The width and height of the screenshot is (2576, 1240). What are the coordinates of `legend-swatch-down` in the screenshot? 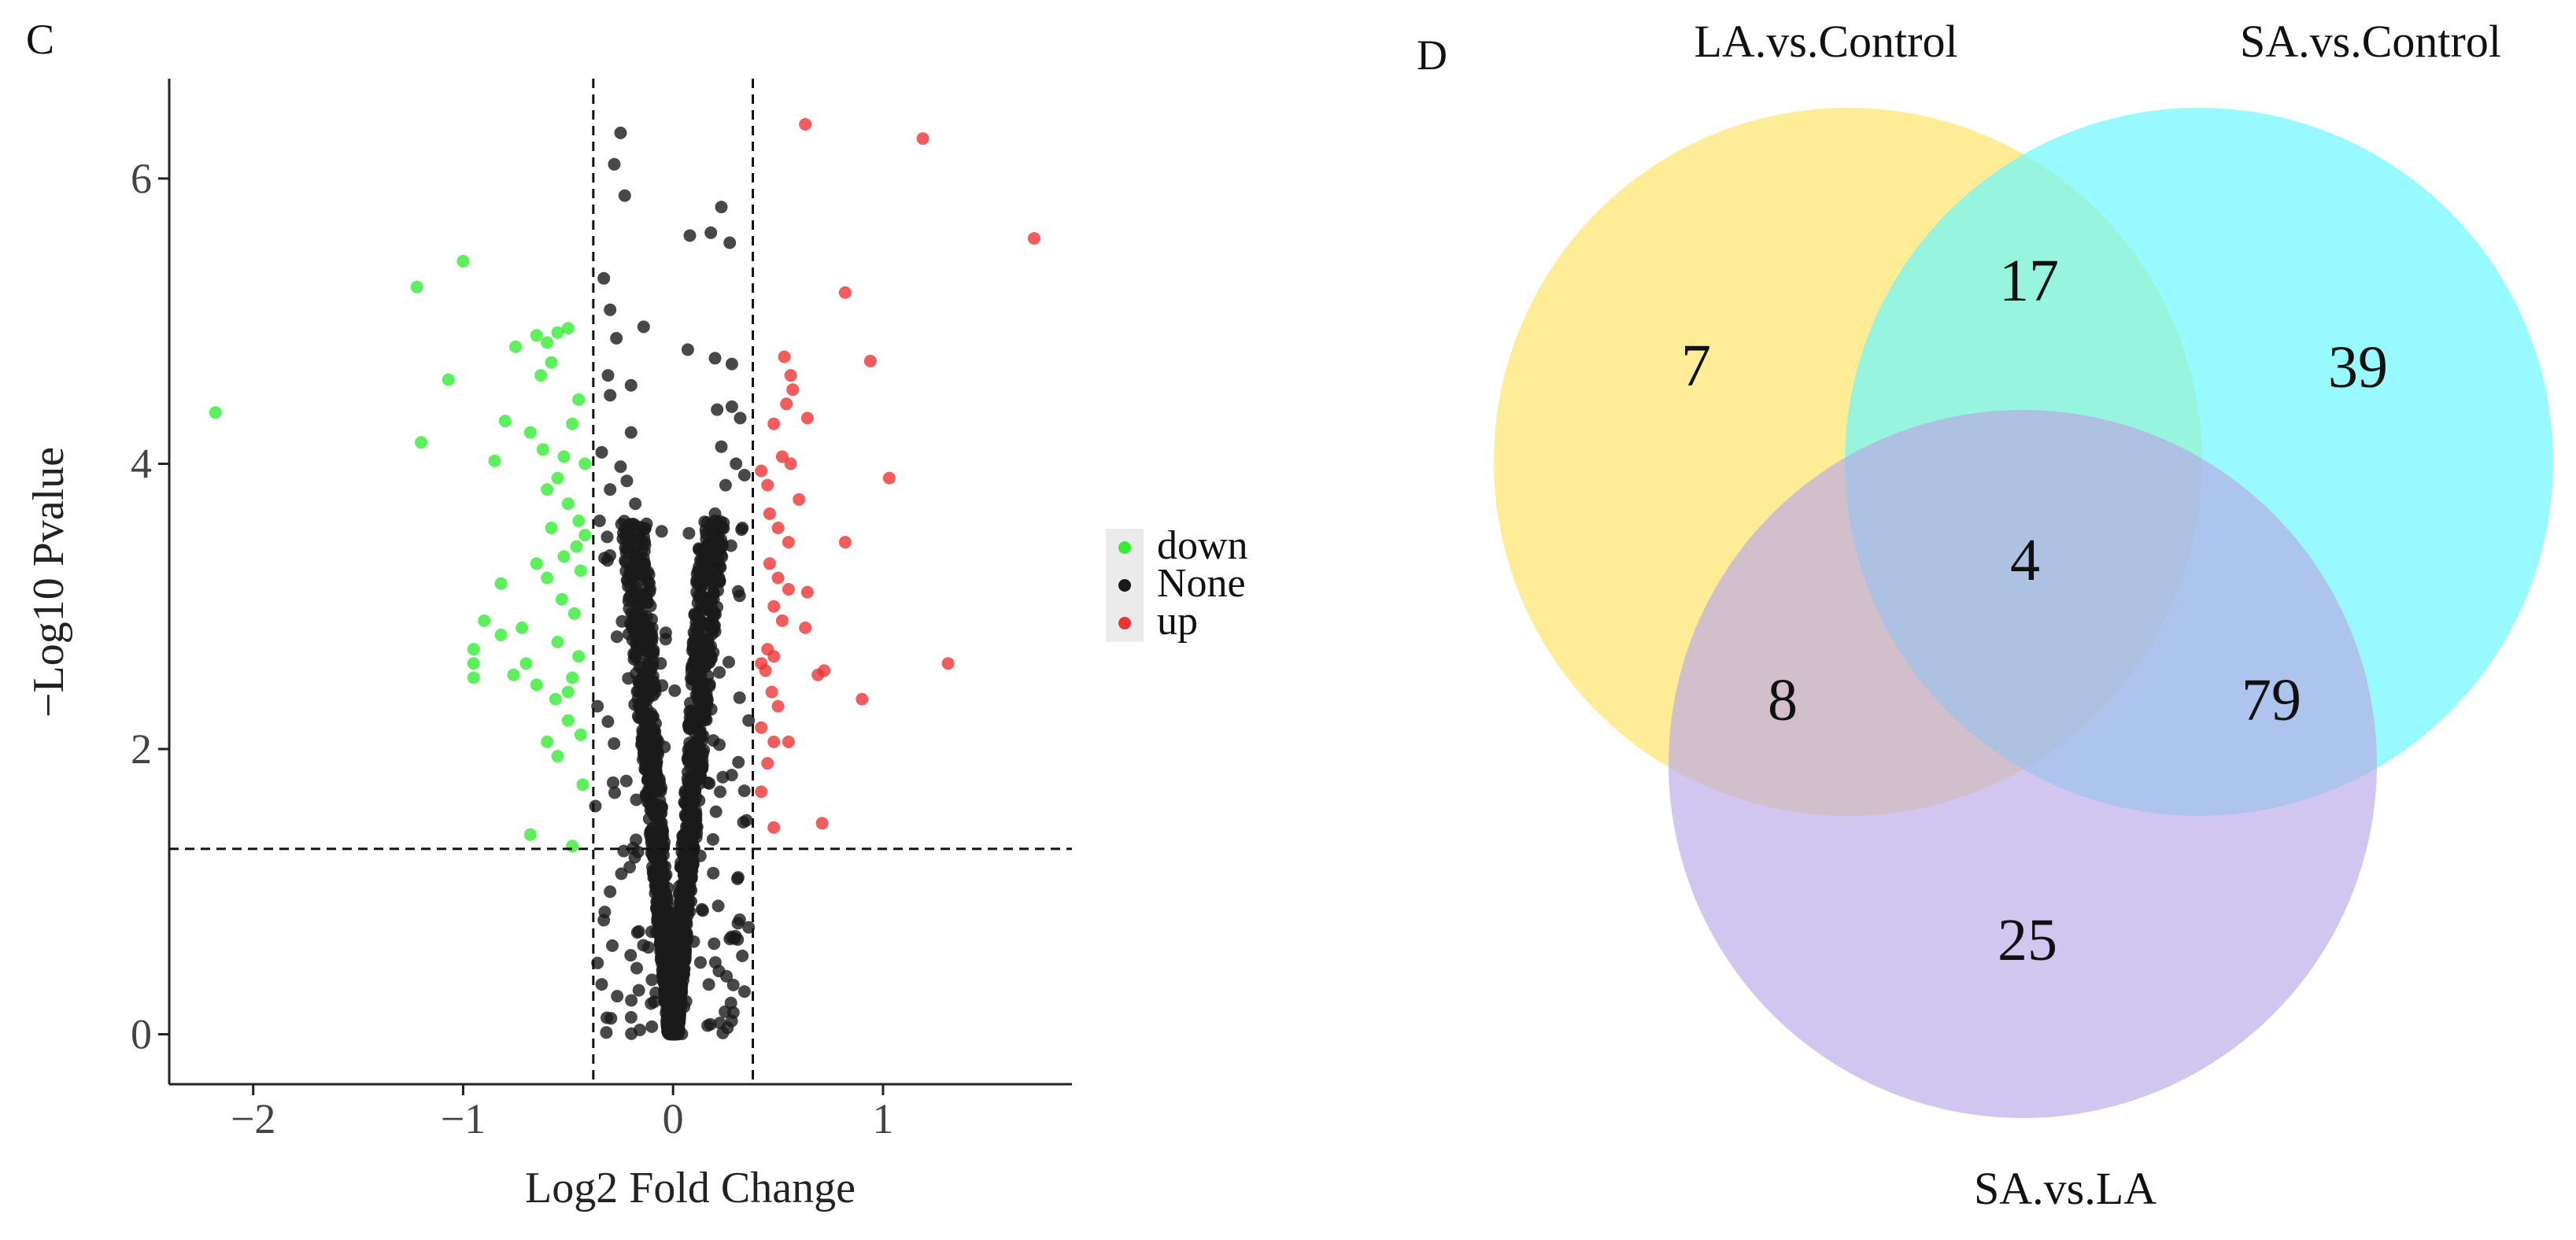 It's located at (1124, 547).